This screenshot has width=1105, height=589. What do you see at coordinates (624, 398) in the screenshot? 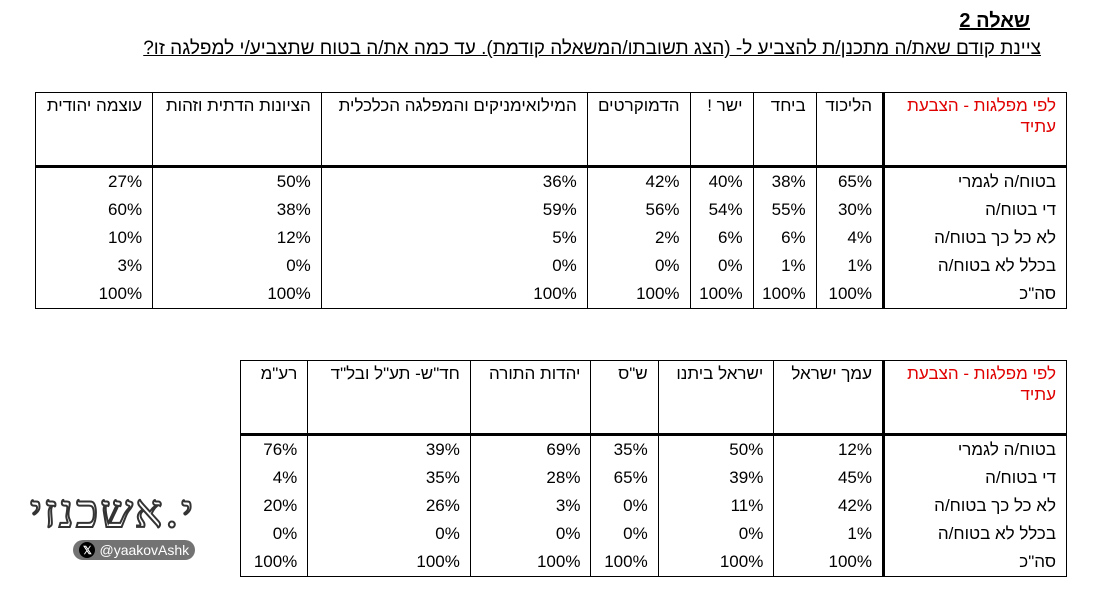
I see `column-header: ש"ס` at bounding box center [624, 398].